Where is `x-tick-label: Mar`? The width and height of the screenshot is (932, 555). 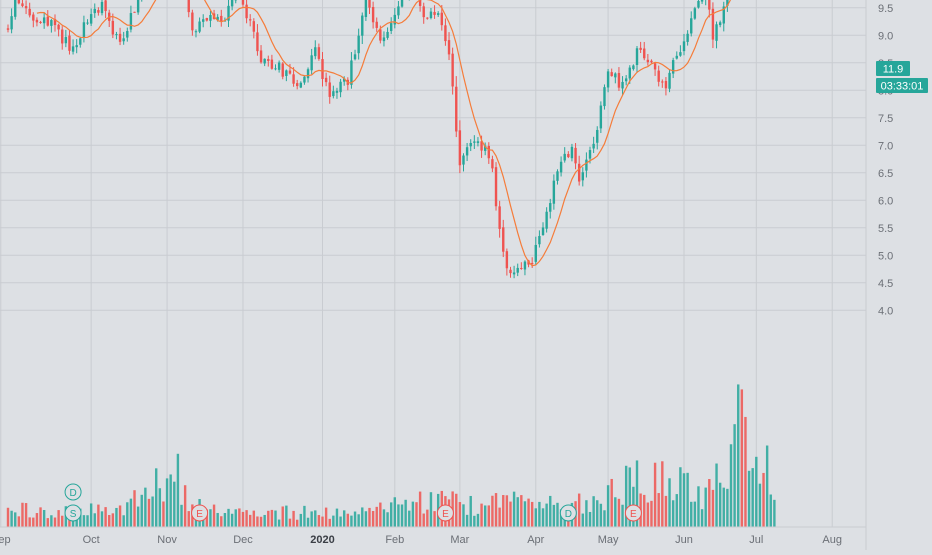 x-tick-label: Mar is located at coordinates (459, 540).